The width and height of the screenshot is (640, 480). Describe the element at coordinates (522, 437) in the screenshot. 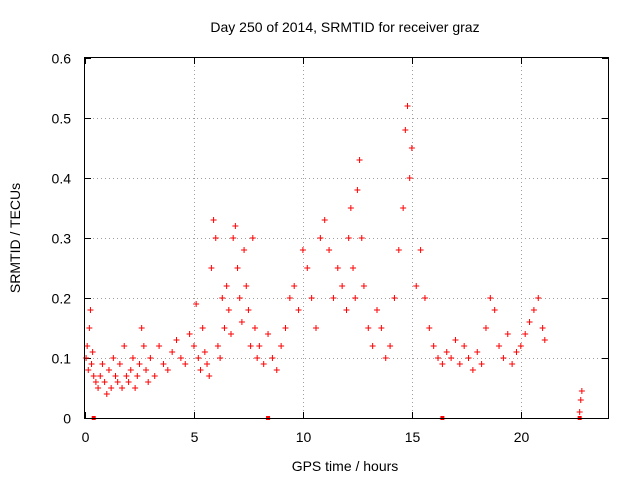

I see `x-tick-label: 20` at that location.